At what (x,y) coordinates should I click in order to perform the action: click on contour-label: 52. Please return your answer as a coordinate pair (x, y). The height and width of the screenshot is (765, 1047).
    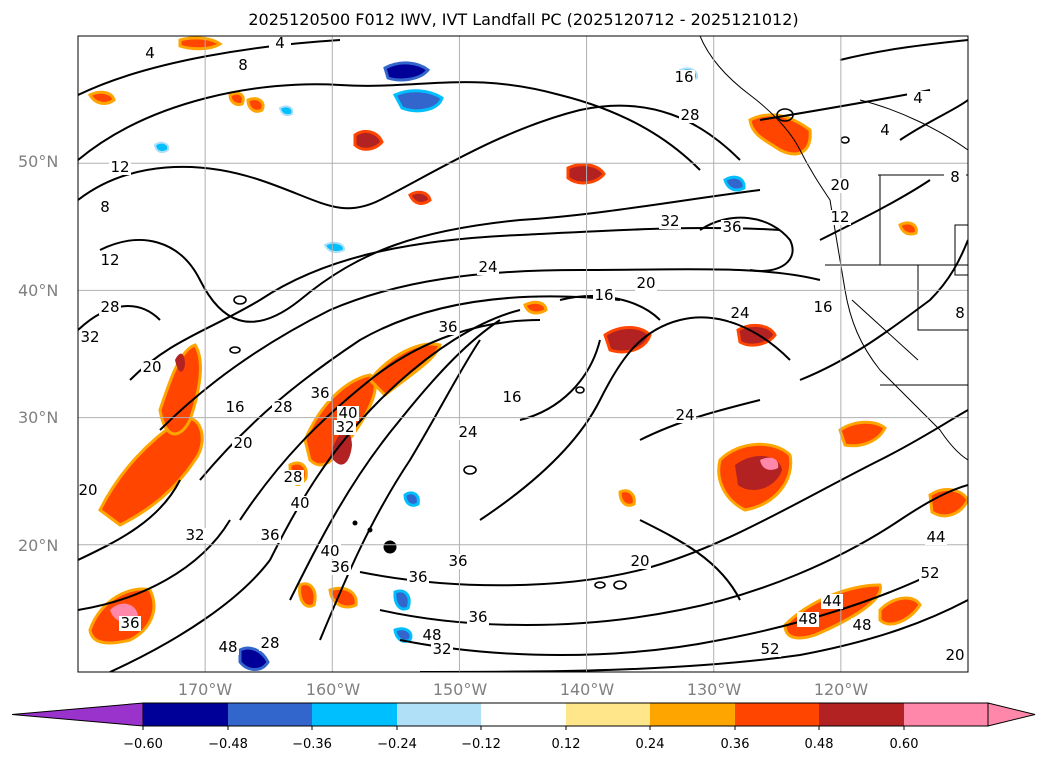
    Looking at the image, I should click on (769, 649).